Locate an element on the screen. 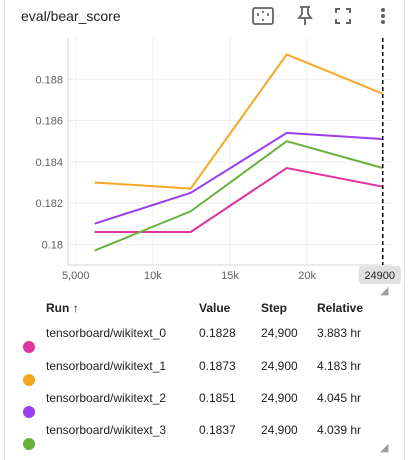  run-value: 0.1851 is located at coordinates (217, 398).